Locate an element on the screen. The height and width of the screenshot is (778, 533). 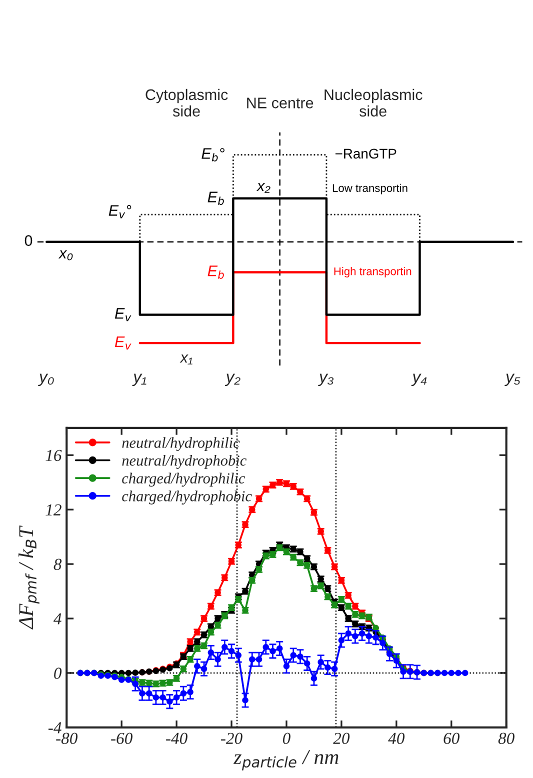
y-tick-label: 12 is located at coordinates (54, 510).